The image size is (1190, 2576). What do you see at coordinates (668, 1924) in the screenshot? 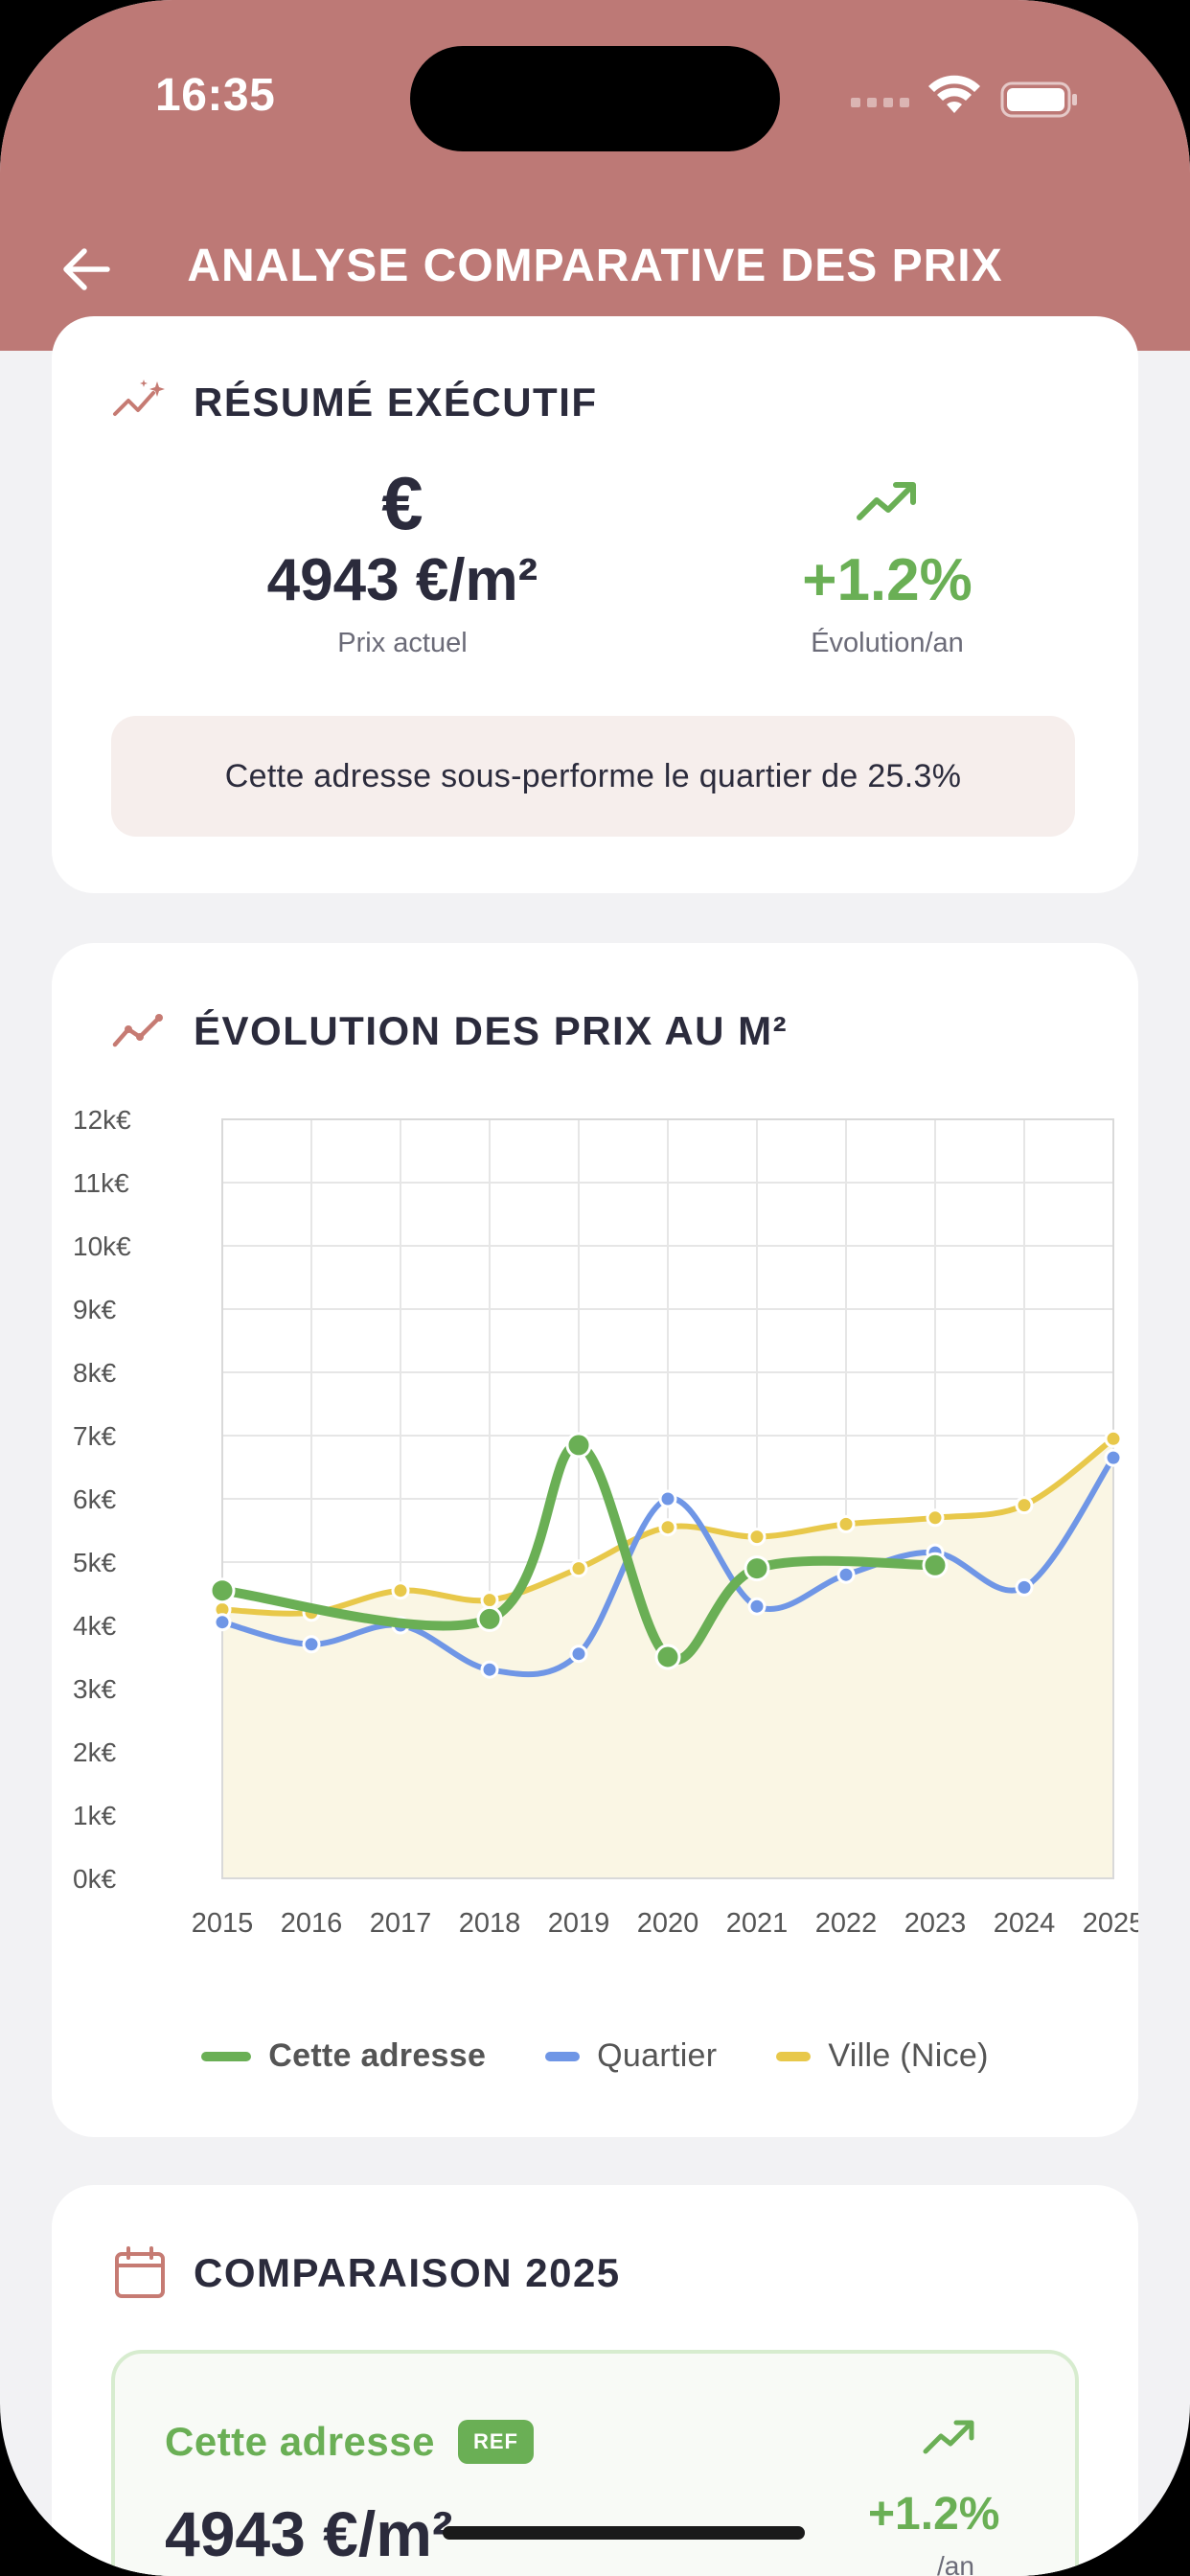
I see `x-tick-label: 2020` at bounding box center [668, 1924].